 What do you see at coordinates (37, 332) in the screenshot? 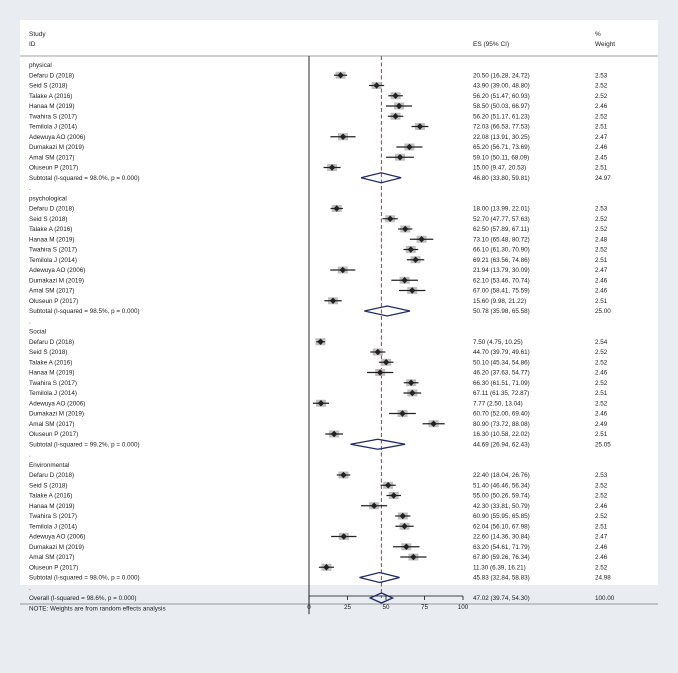
I see `group-name: Social` at bounding box center [37, 332].